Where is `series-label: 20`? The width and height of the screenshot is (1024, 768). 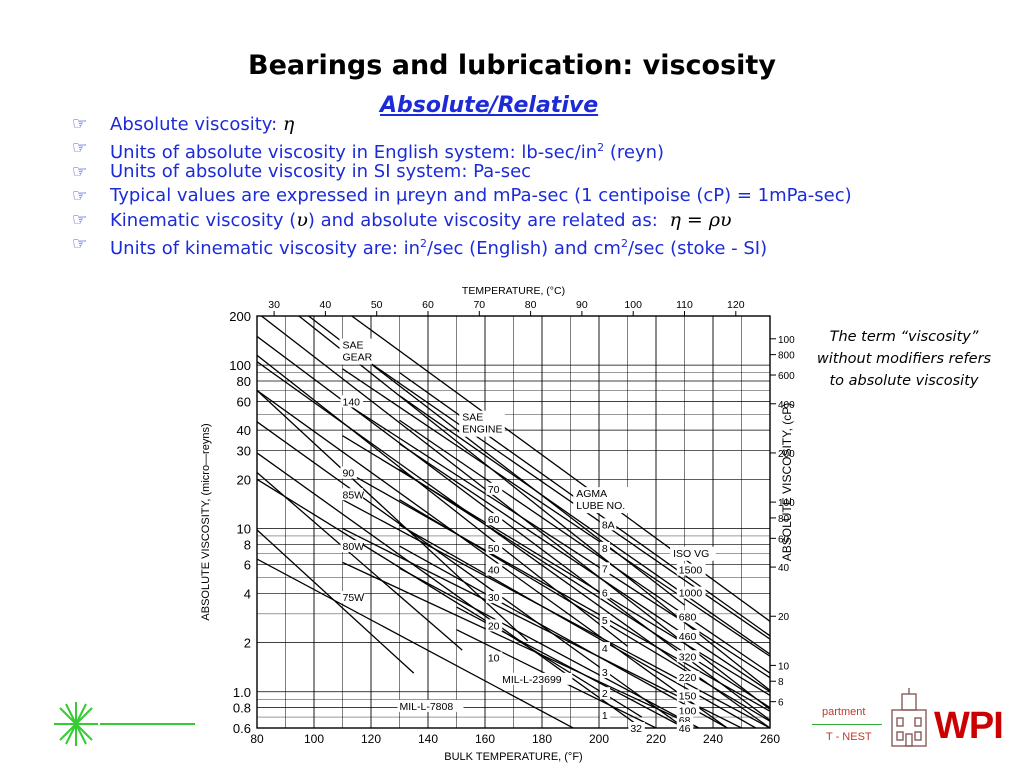 series-label: 20 is located at coordinates (494, 626).